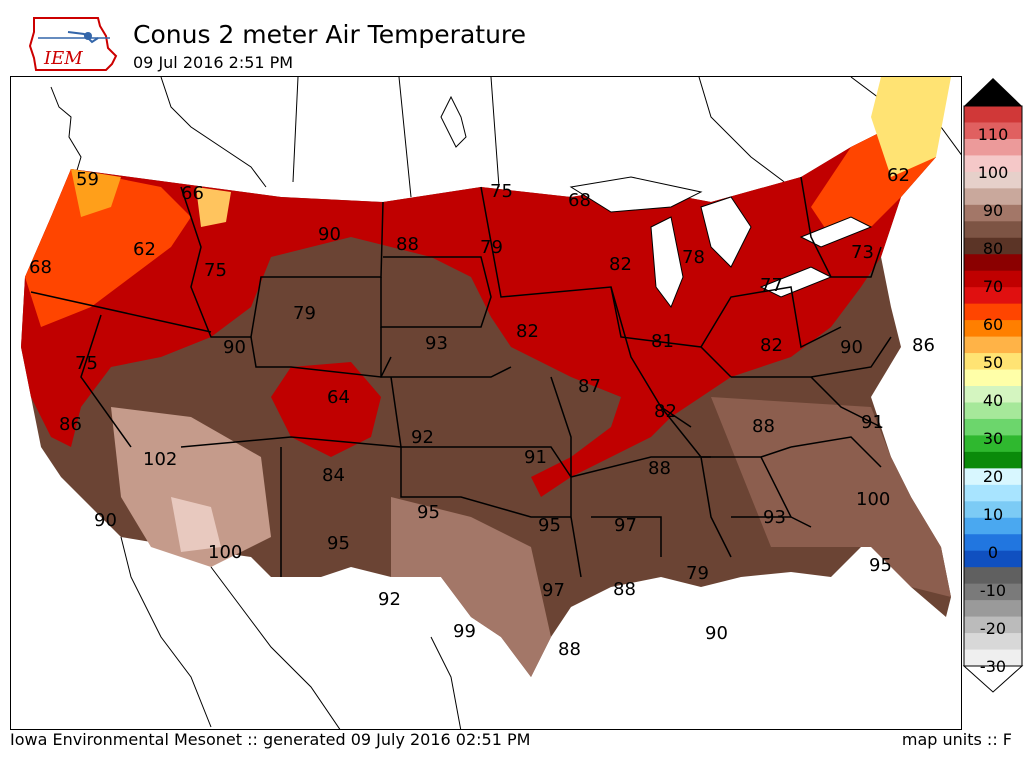  What do you see at coordinates (721, 242) in the screenshot?
I see `great-lakes` at bounding box center [721, 242].